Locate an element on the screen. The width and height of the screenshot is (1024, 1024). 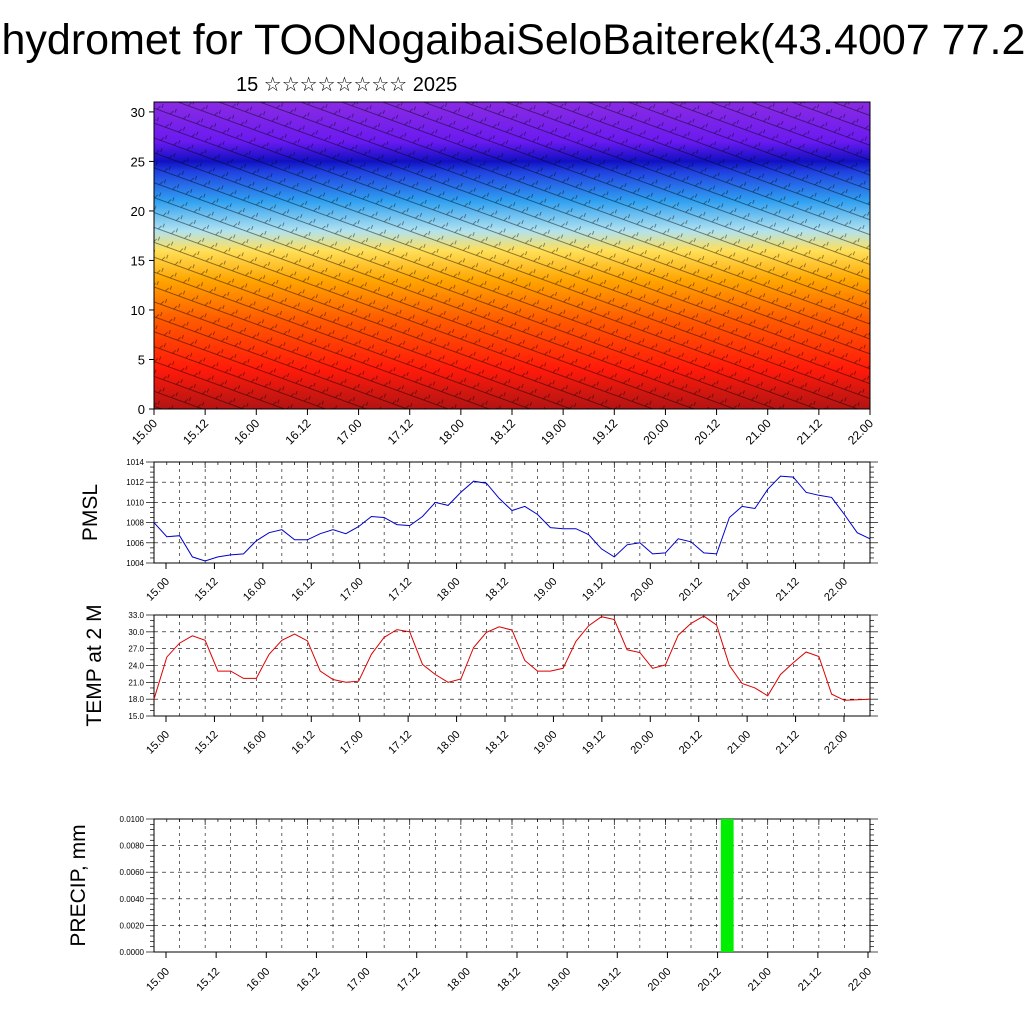
precip-bar is located at coordinates (727, 885).